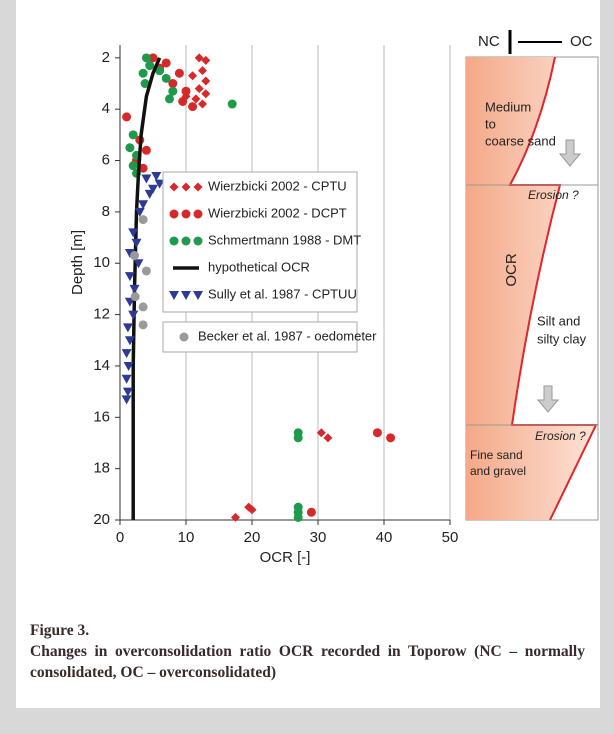  I want to click on legend-label: Sully et al. 1987 - CPTUU, so click(282, 293).